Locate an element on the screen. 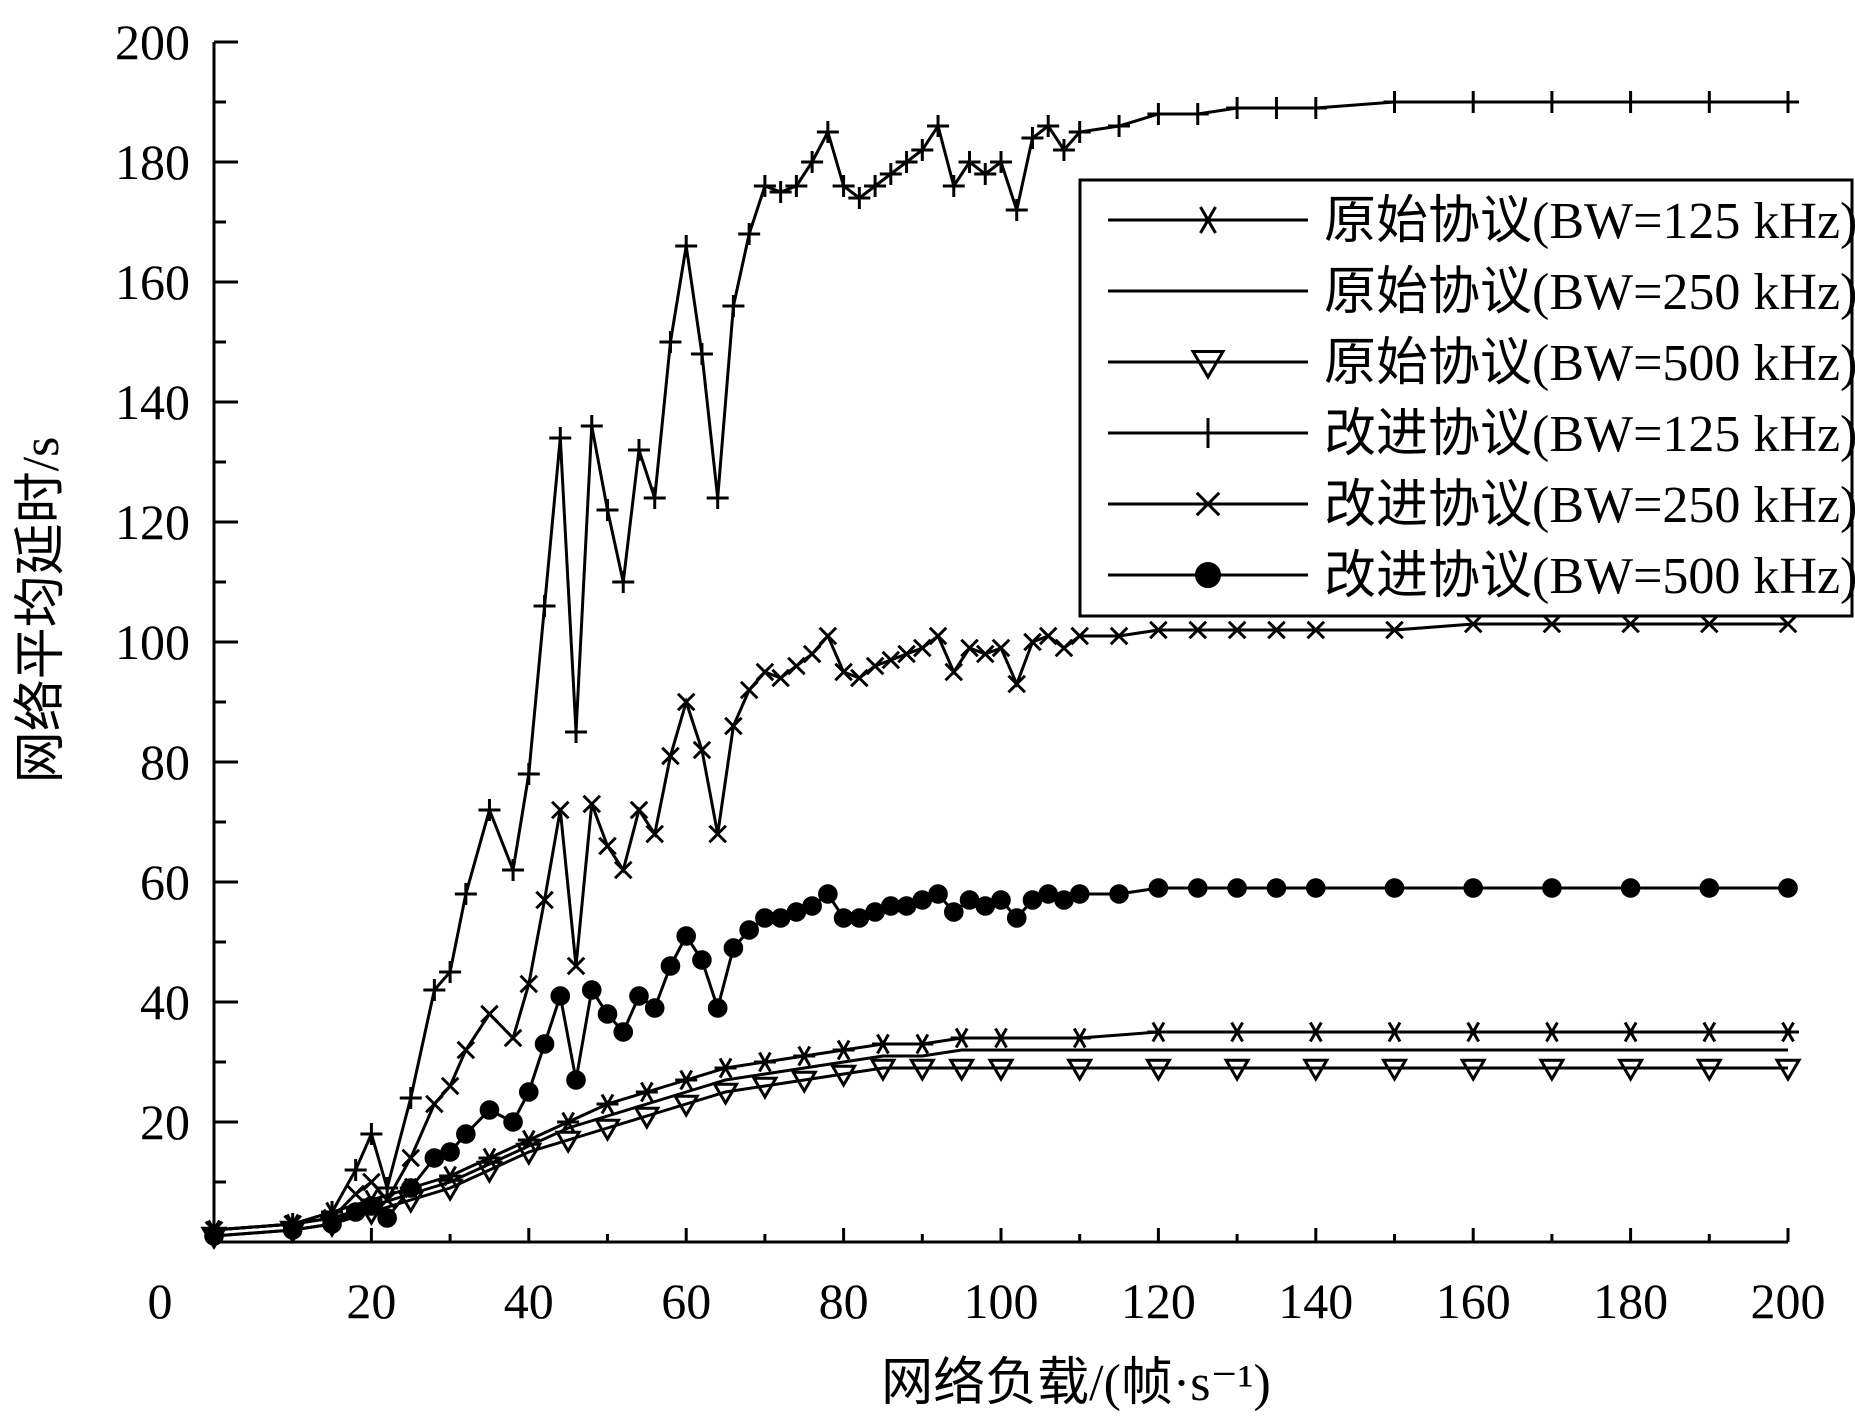 Image resolution: width=1855 pixels, height=1417 pixels. y-tick-label: 160 is located at coordinates (152, 282).